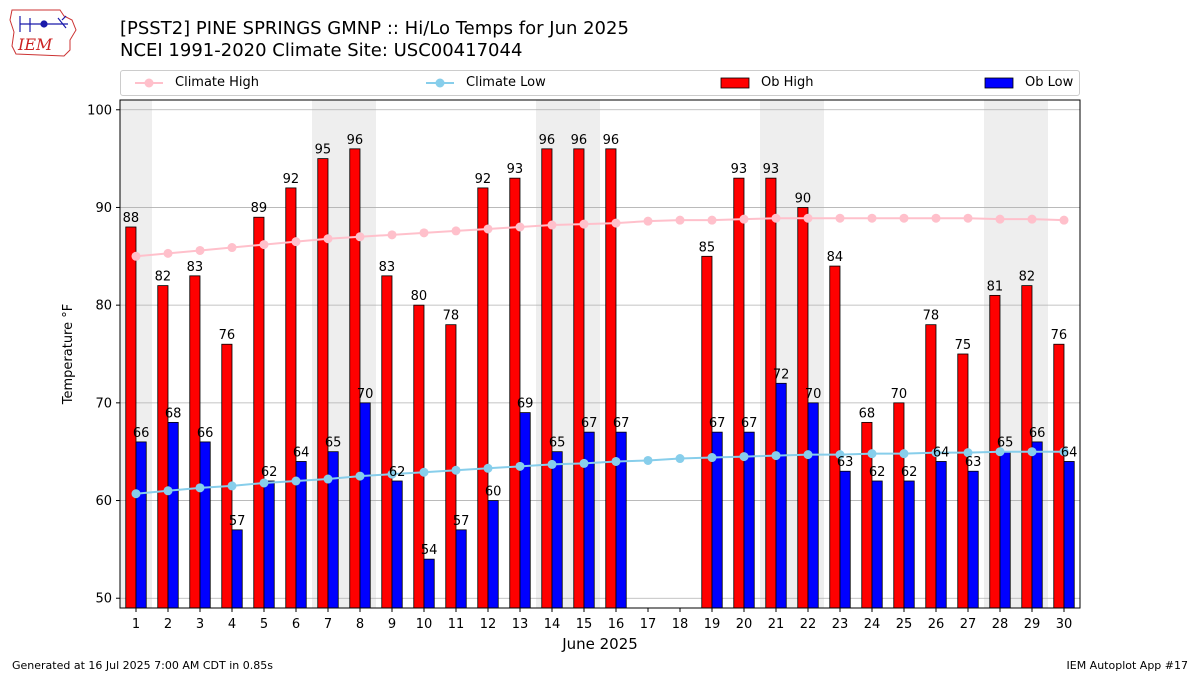 The height and width of the screenshot is (675, 1200). I want to click on y-axis-label: Temperature °F, so click(68, 354).